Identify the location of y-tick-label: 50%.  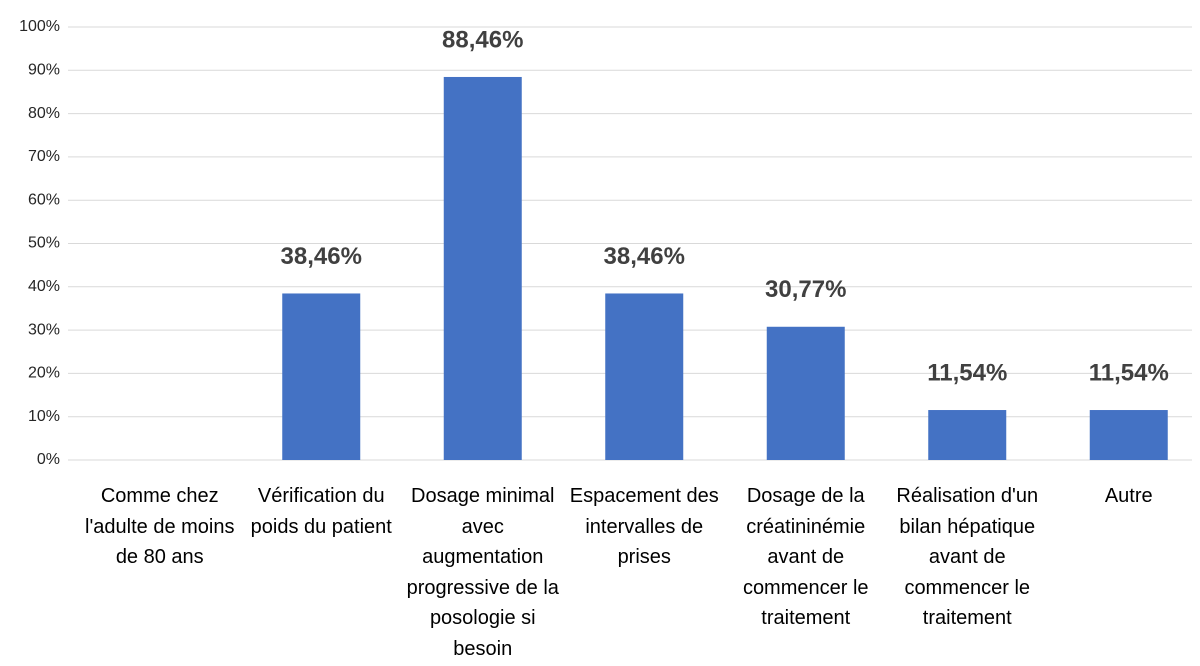
(44, 243).